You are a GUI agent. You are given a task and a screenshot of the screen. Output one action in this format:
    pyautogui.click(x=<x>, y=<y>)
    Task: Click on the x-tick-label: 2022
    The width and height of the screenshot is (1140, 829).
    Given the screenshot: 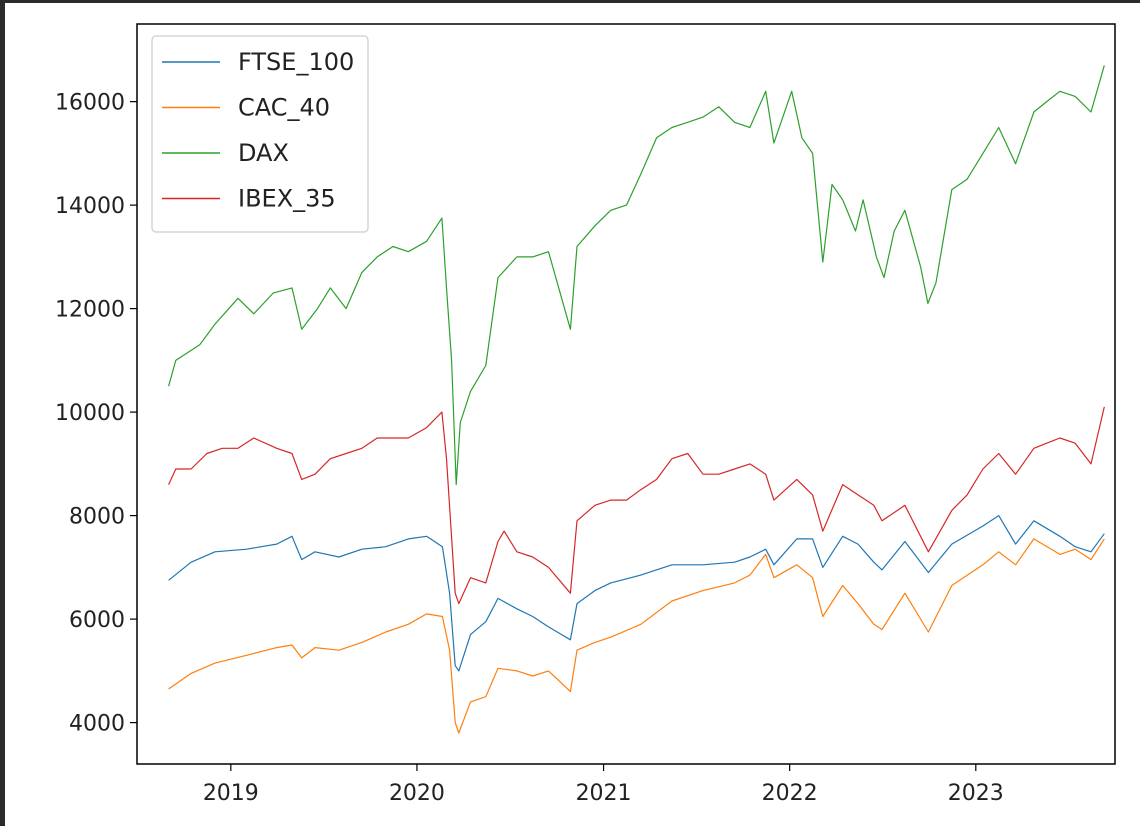 What is the action you would take?
    pyautogui.click(x=790, y=793)
    